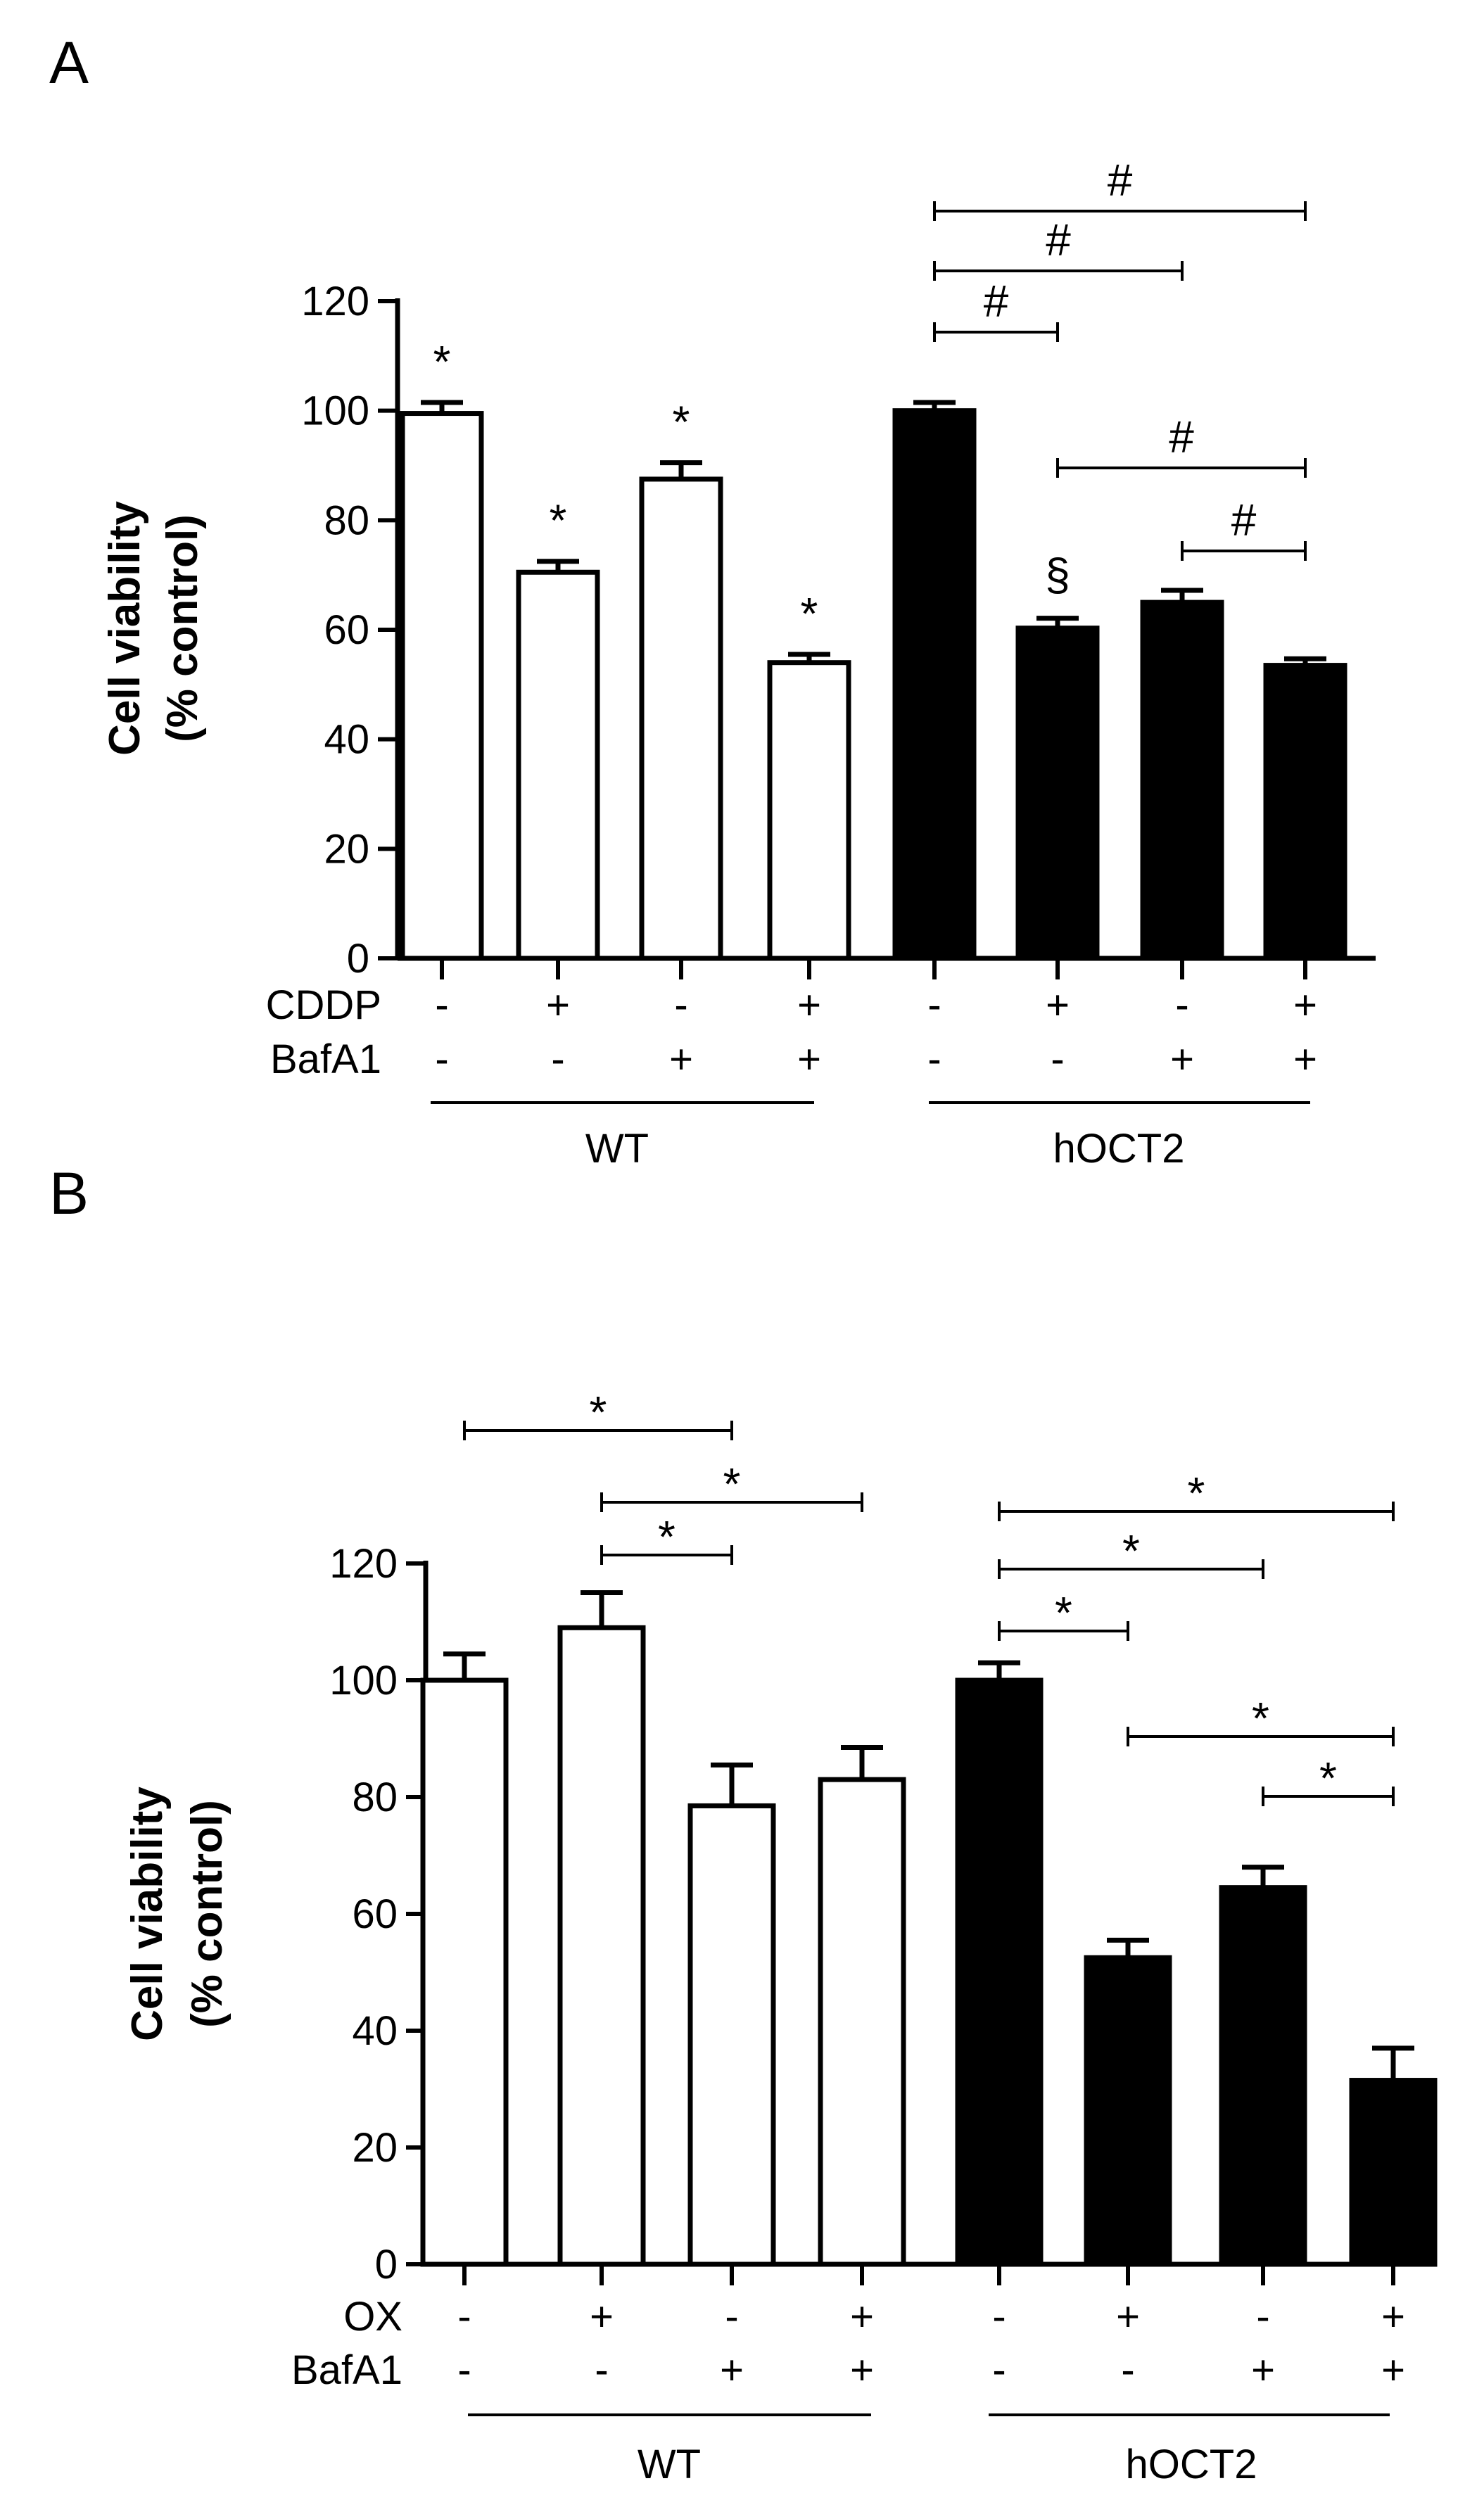 Image resolution: width=1484 pixels, height=2519 pixels. What do you see at coordinates (346, 630) in the screenshot?
I see `panel-a-y-tick-label: 60` at bounding box center [346, 630].